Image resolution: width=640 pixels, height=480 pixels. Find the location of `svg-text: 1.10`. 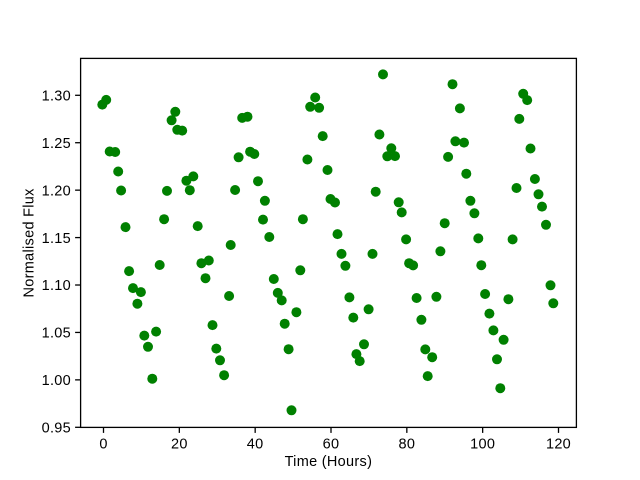

svg-text: 1.10 is located at coordinates (56, 286).